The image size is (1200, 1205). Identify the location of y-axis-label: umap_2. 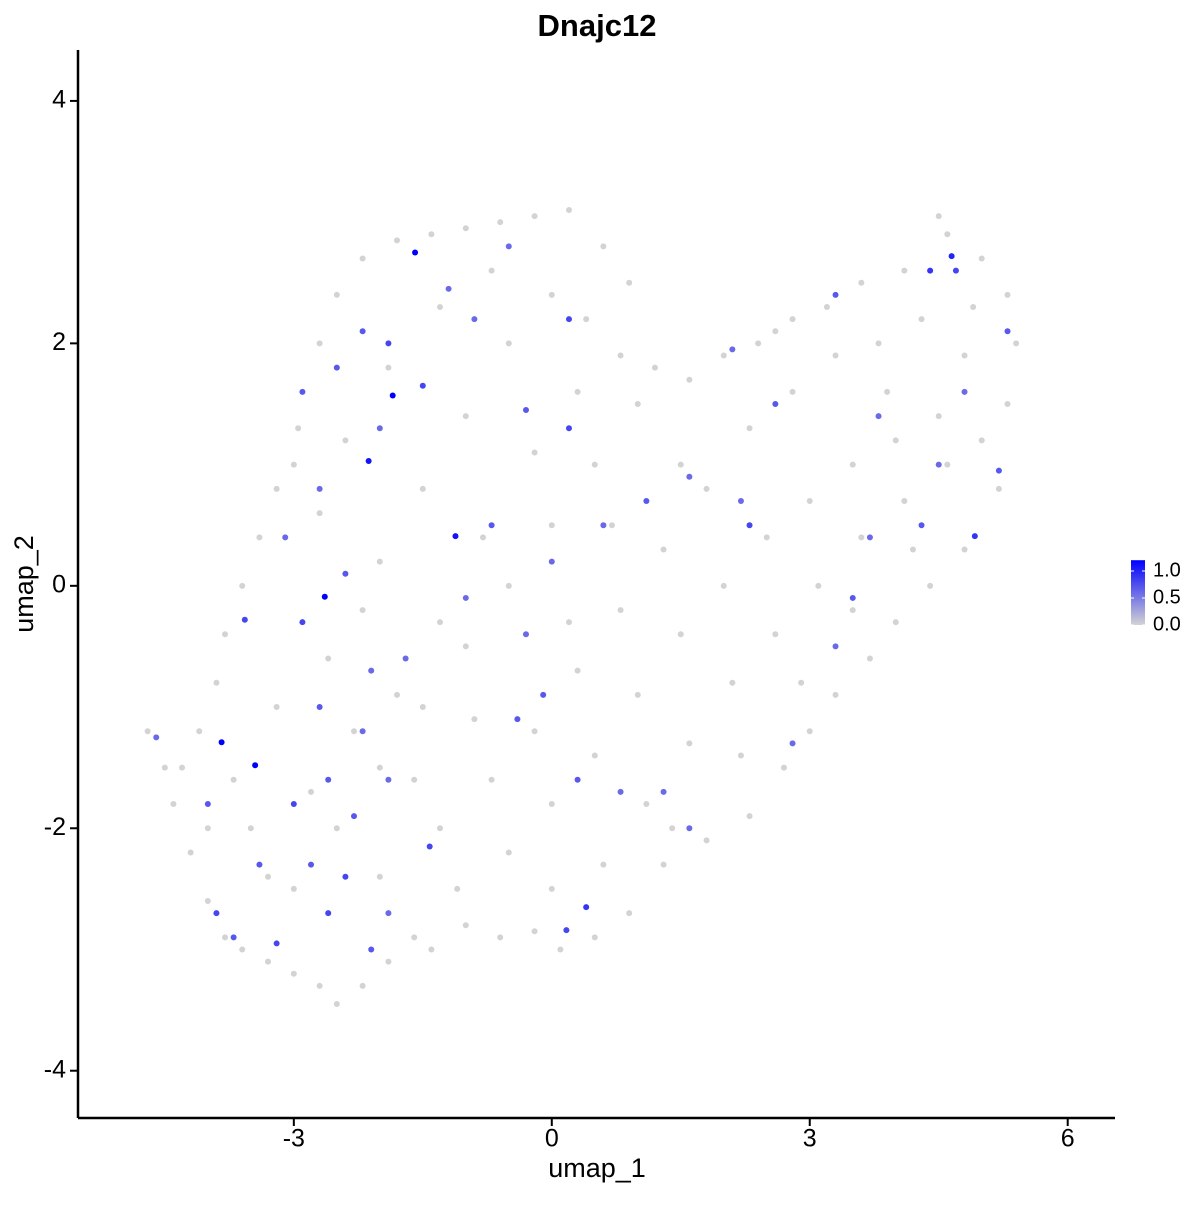
(24, 584).